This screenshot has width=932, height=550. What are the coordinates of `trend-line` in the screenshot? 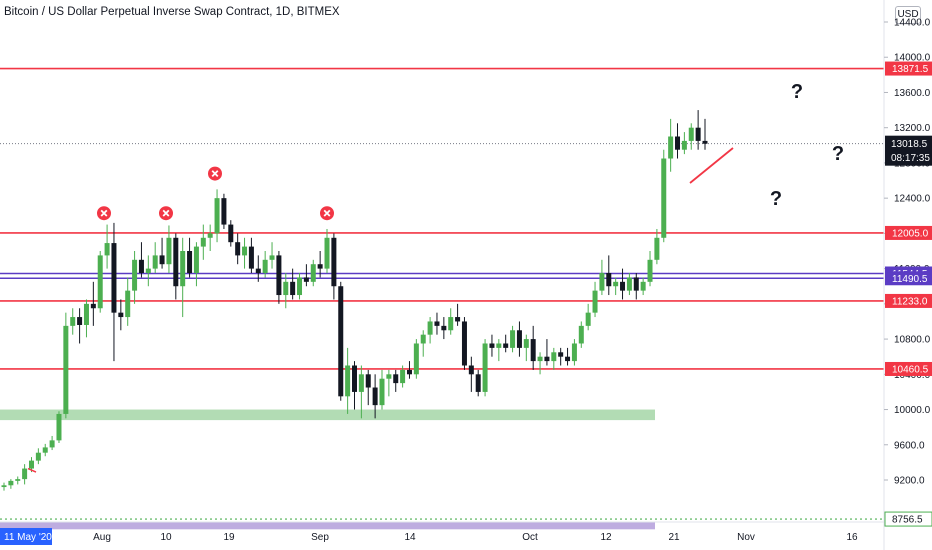 It's located at (711, 165).